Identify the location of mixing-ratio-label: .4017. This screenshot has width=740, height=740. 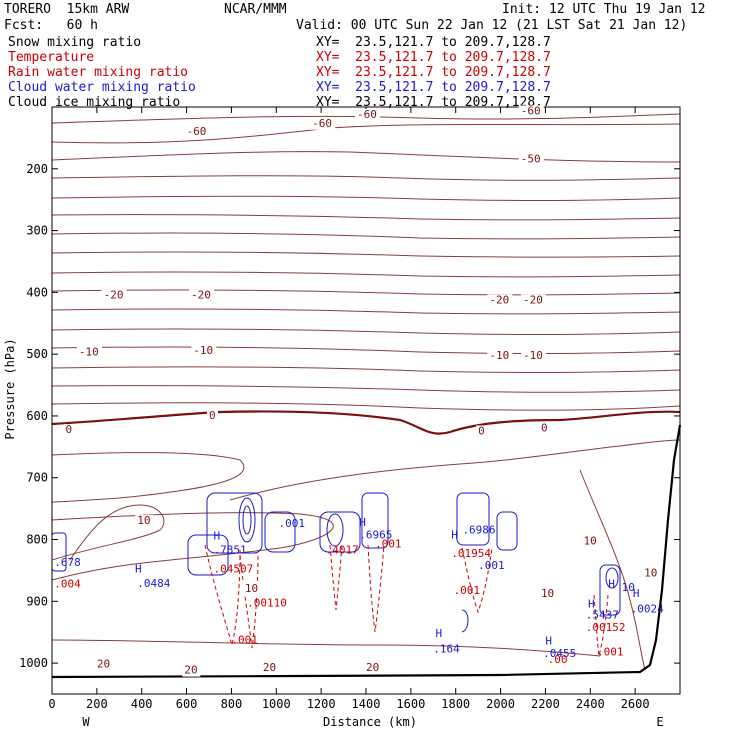
(342, 550).